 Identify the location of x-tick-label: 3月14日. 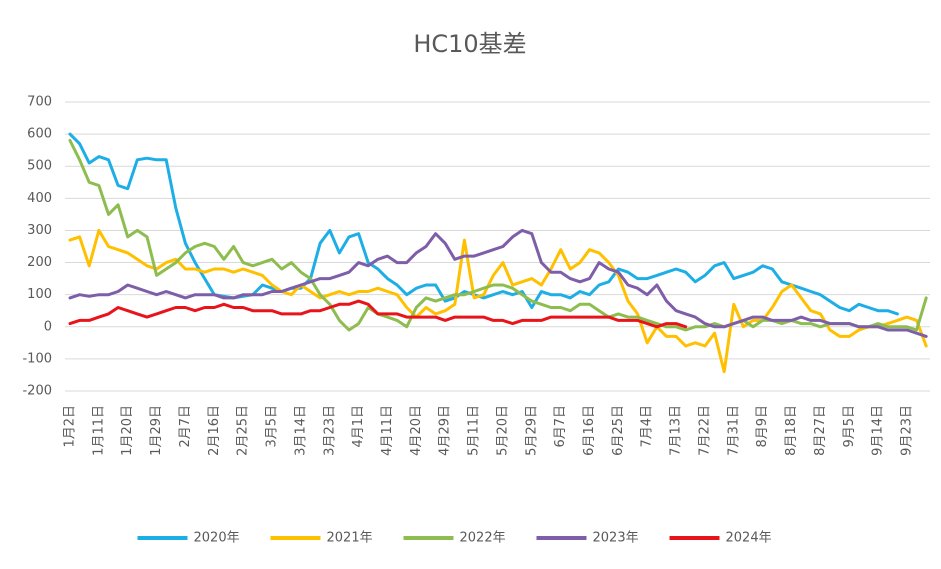
(300, 430).